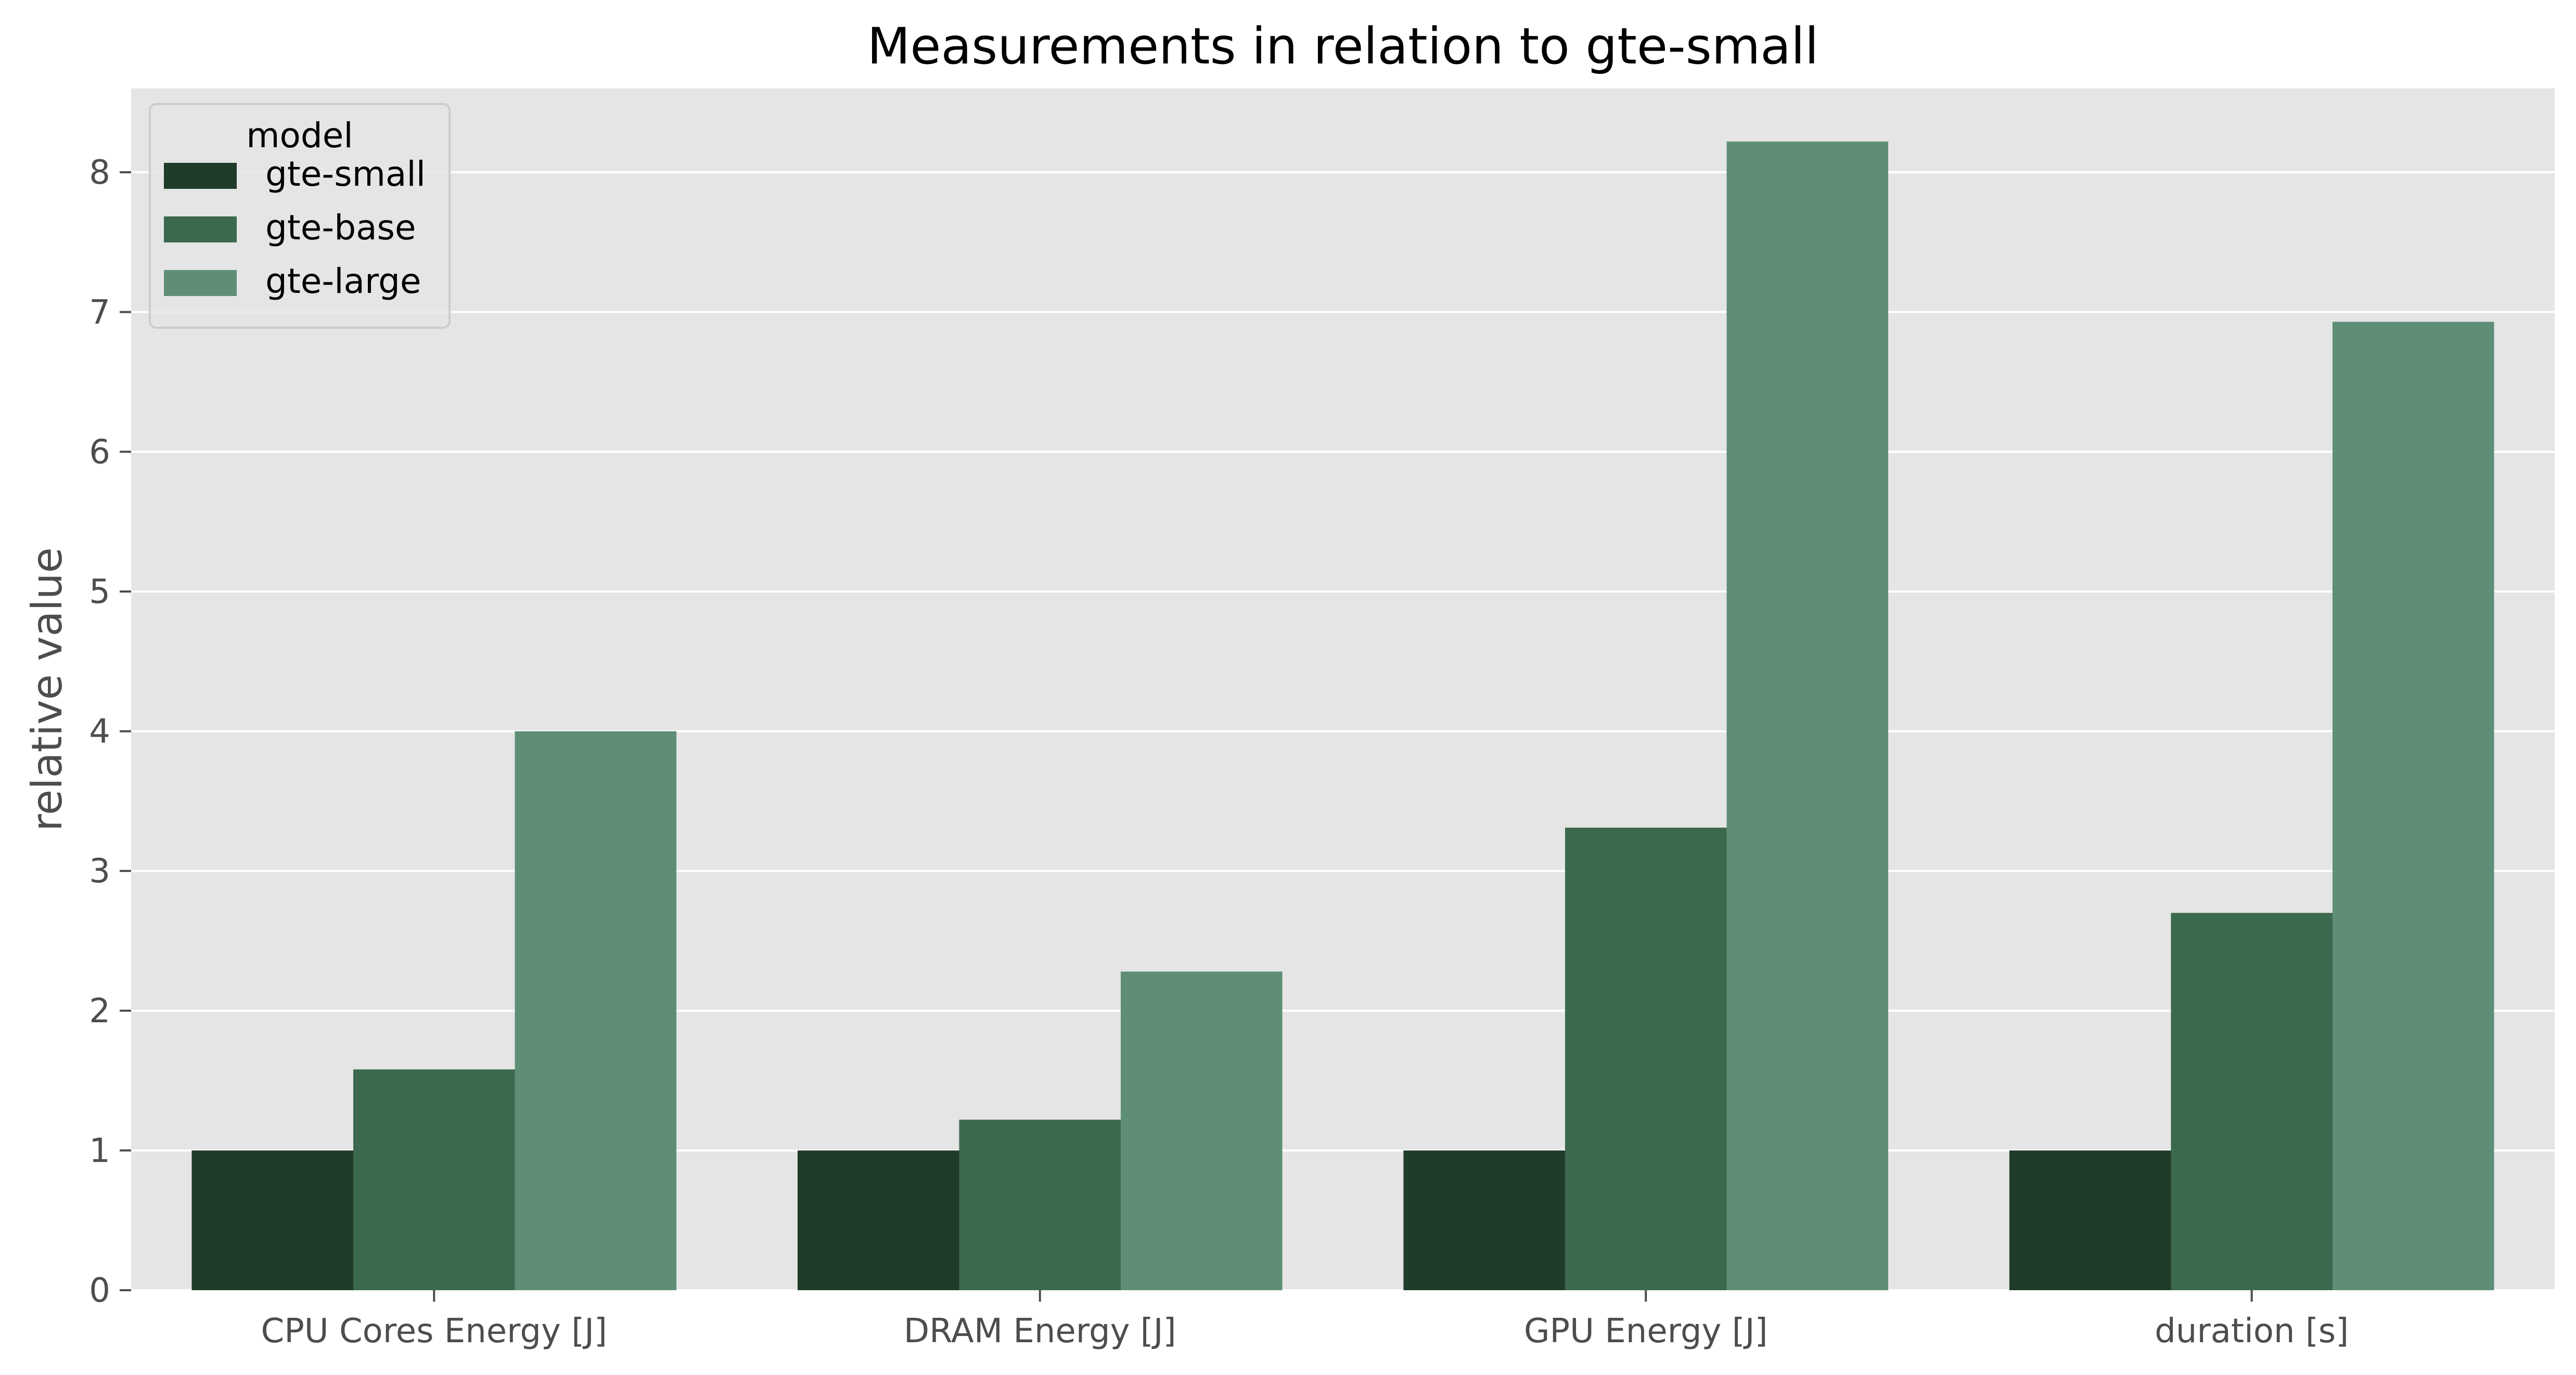  What do you see at coordinates (100, 313) in the screenshot?
I see `y-tick-label: 7` at bounding box center [100, 313].